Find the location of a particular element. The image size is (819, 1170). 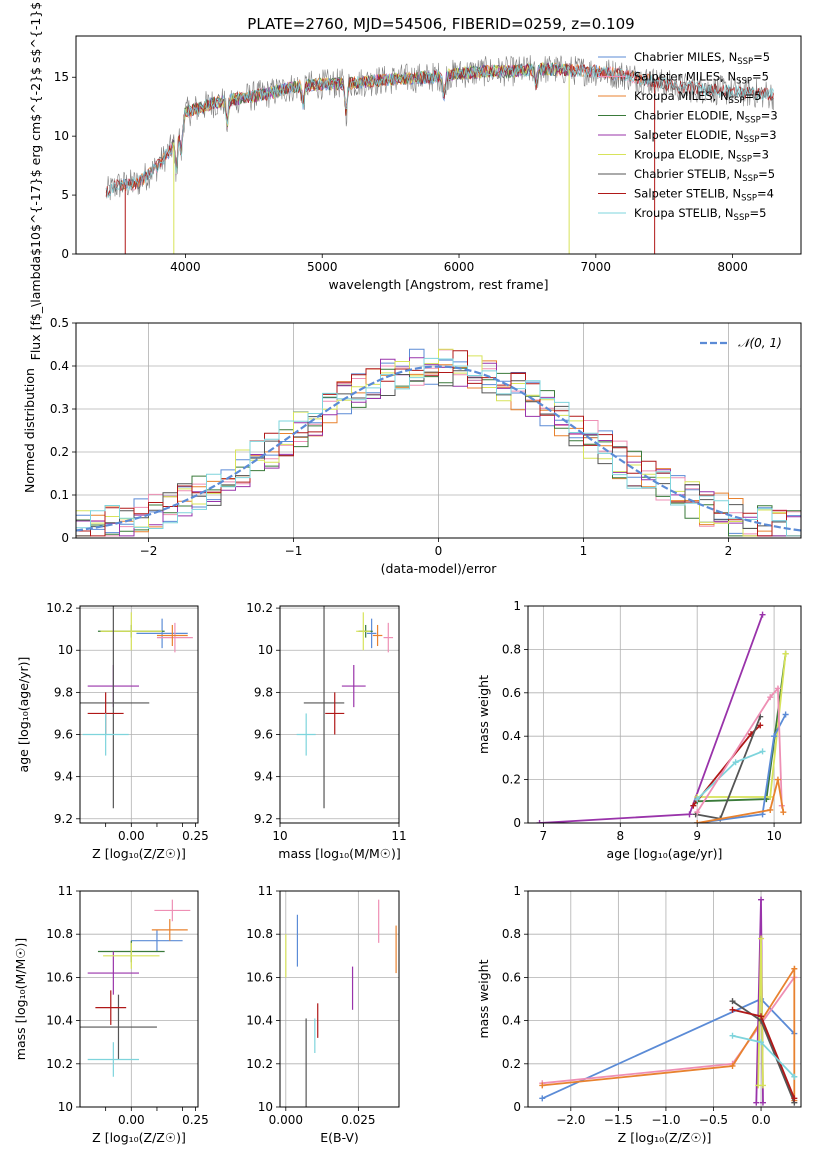

x-tick-label: 4000 is located at coordinates (185, 267).